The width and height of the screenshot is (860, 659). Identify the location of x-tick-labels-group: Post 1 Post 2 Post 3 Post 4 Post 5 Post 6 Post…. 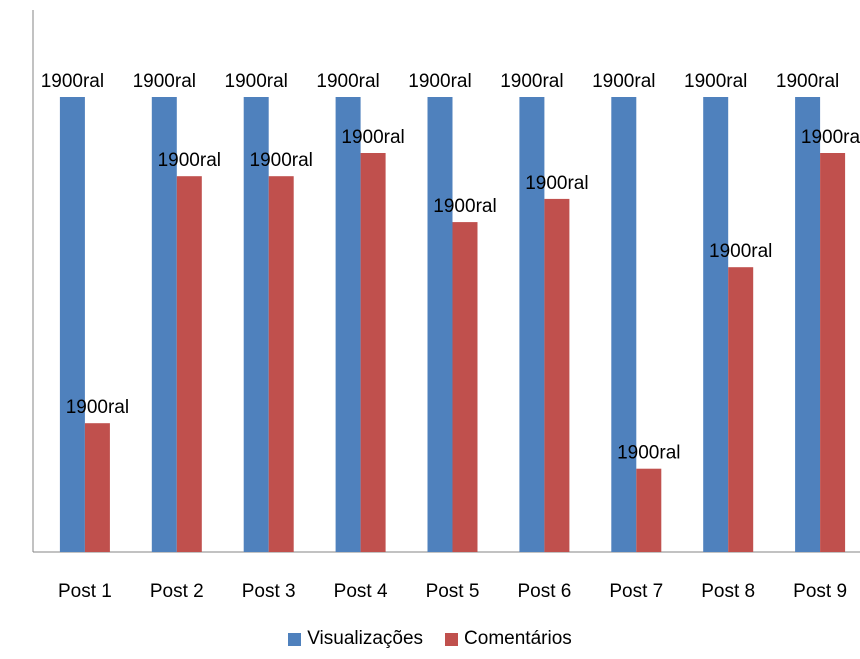
(452, 591).